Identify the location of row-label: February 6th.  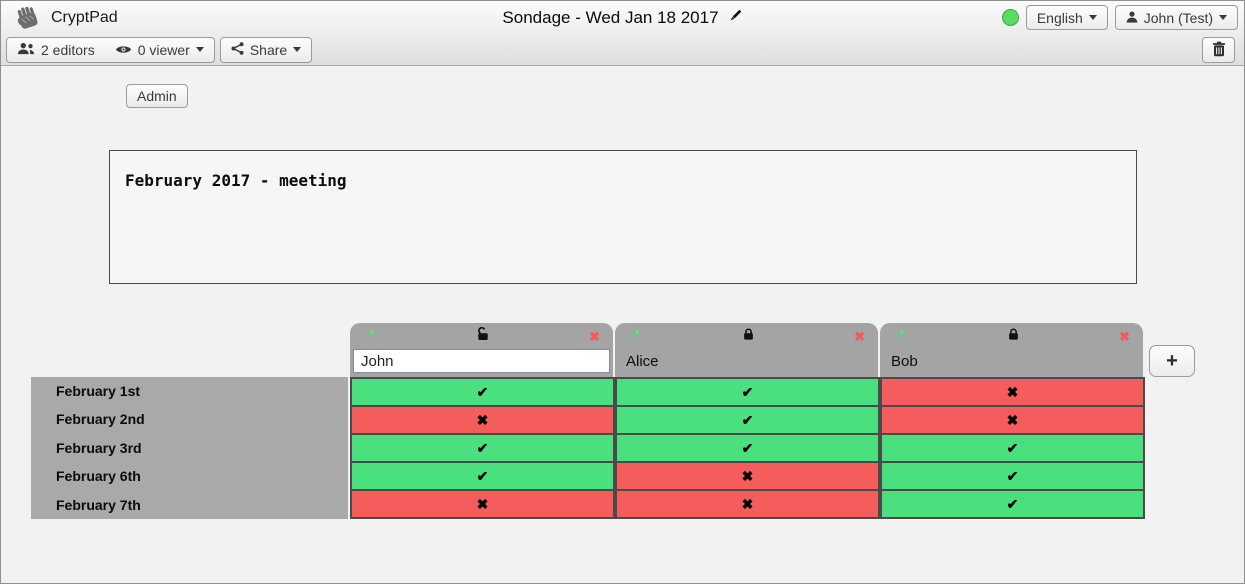
(98, 476).